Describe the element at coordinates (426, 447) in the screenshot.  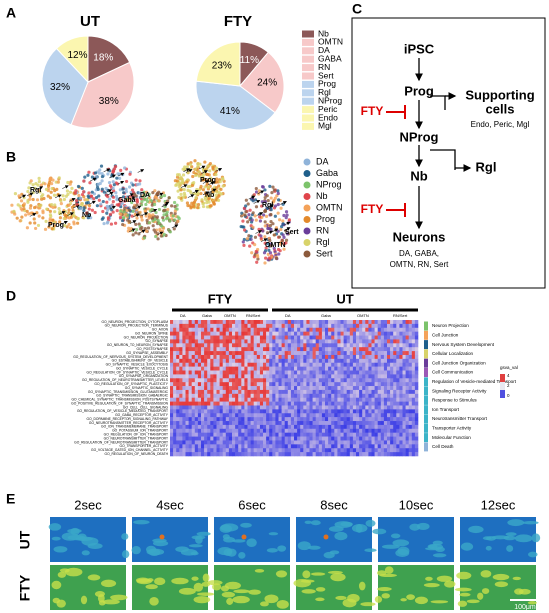
I see `category-bar` at that location.